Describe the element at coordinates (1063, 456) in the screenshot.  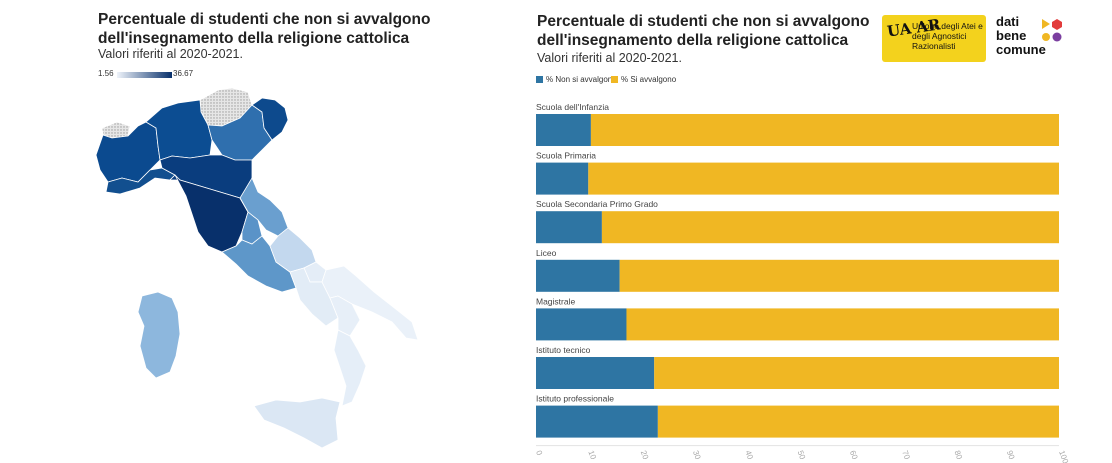
I see `x-tick-label: 100` at that location.